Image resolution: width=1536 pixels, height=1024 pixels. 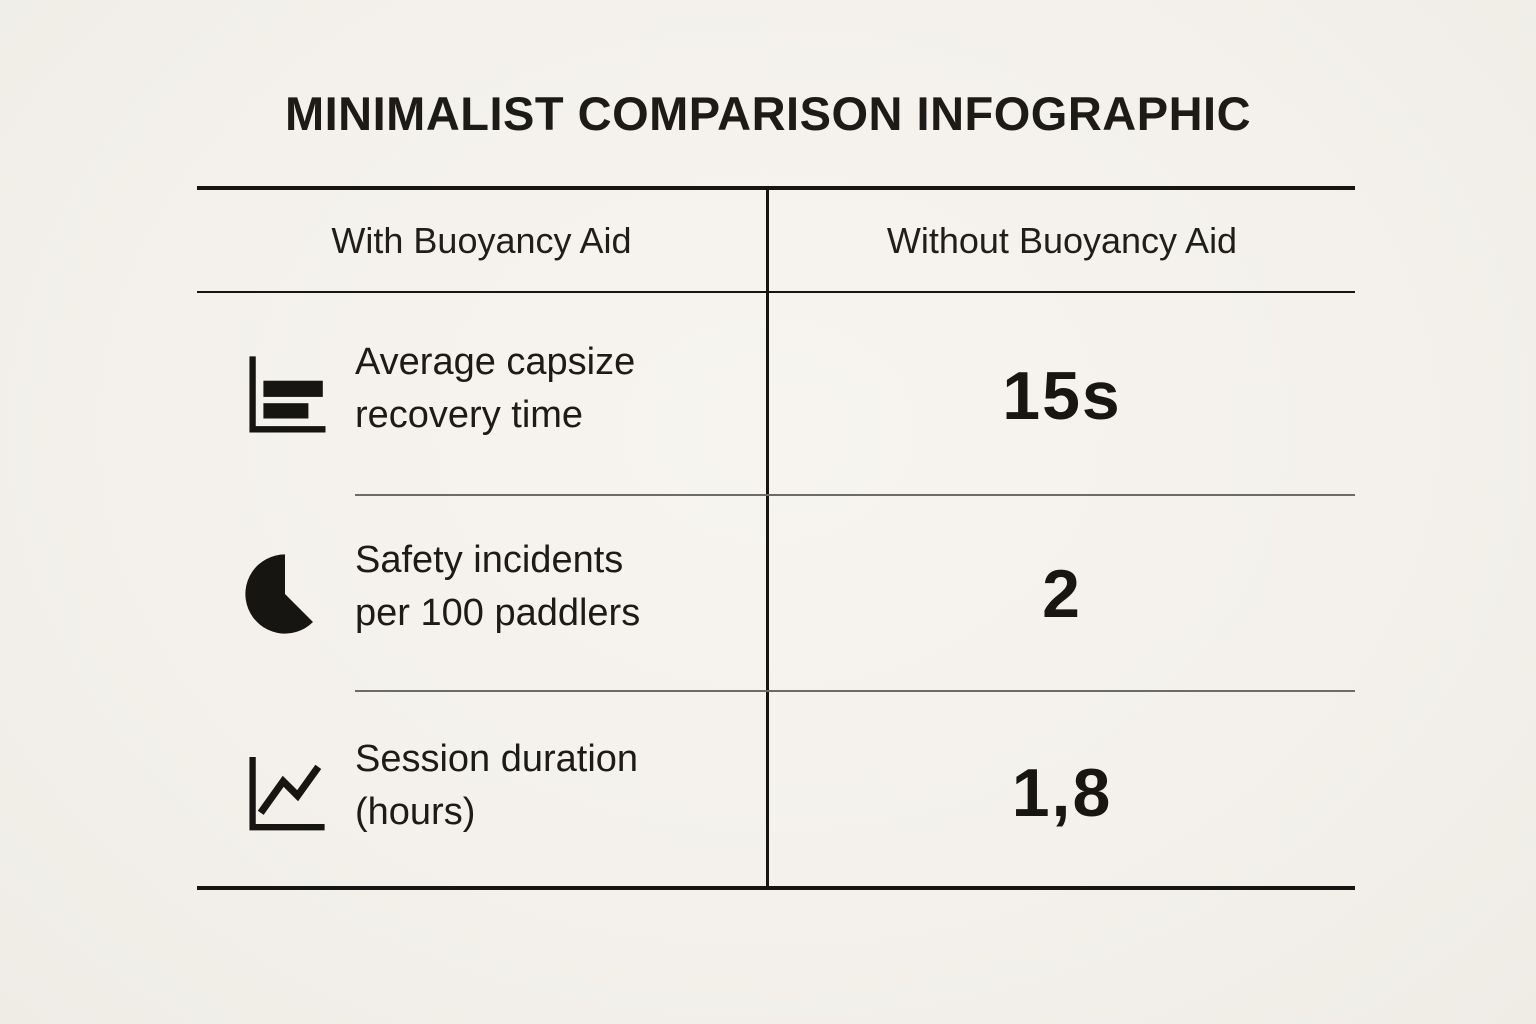 I want to click on metric-value: 1,8, so click(x=1062, y=793).